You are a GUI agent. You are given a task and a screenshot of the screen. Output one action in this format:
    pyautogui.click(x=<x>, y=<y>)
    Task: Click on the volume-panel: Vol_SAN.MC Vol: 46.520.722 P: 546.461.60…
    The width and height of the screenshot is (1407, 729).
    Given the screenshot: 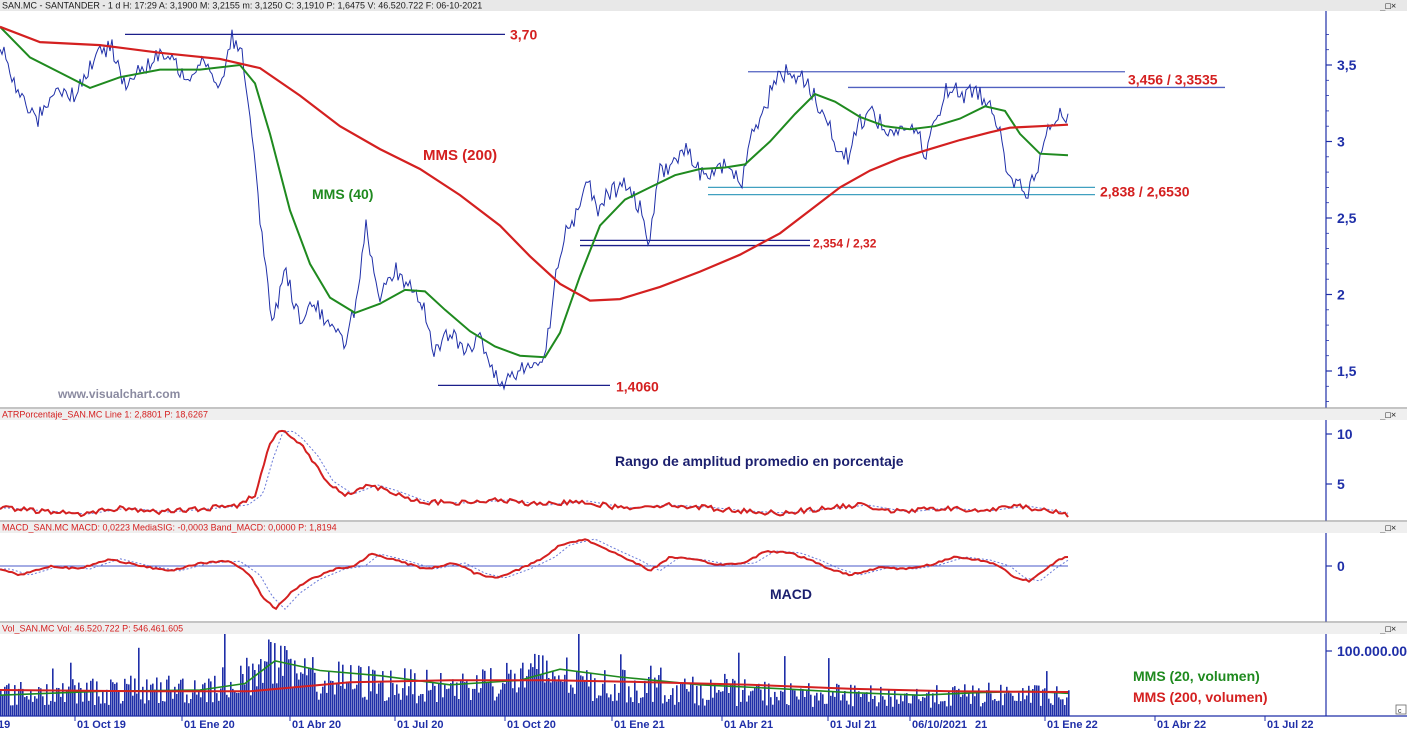 What is the action you would take?
    pyautogui.click(x=703, y=668)
    